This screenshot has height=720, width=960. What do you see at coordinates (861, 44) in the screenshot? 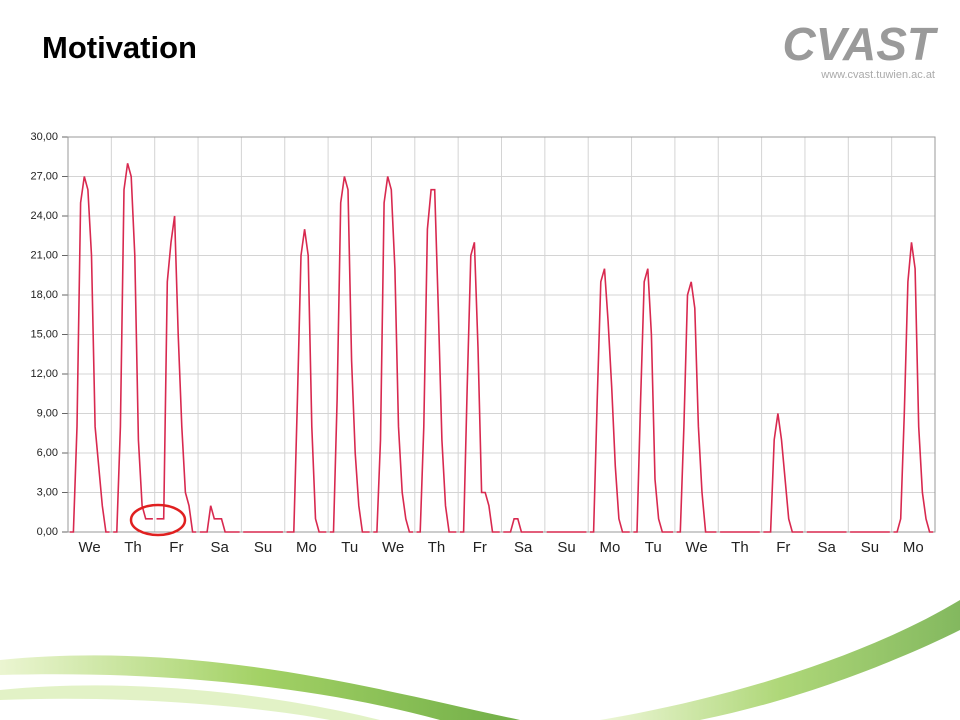
I see `logo: CVAST` at bounding box center [861, 44].